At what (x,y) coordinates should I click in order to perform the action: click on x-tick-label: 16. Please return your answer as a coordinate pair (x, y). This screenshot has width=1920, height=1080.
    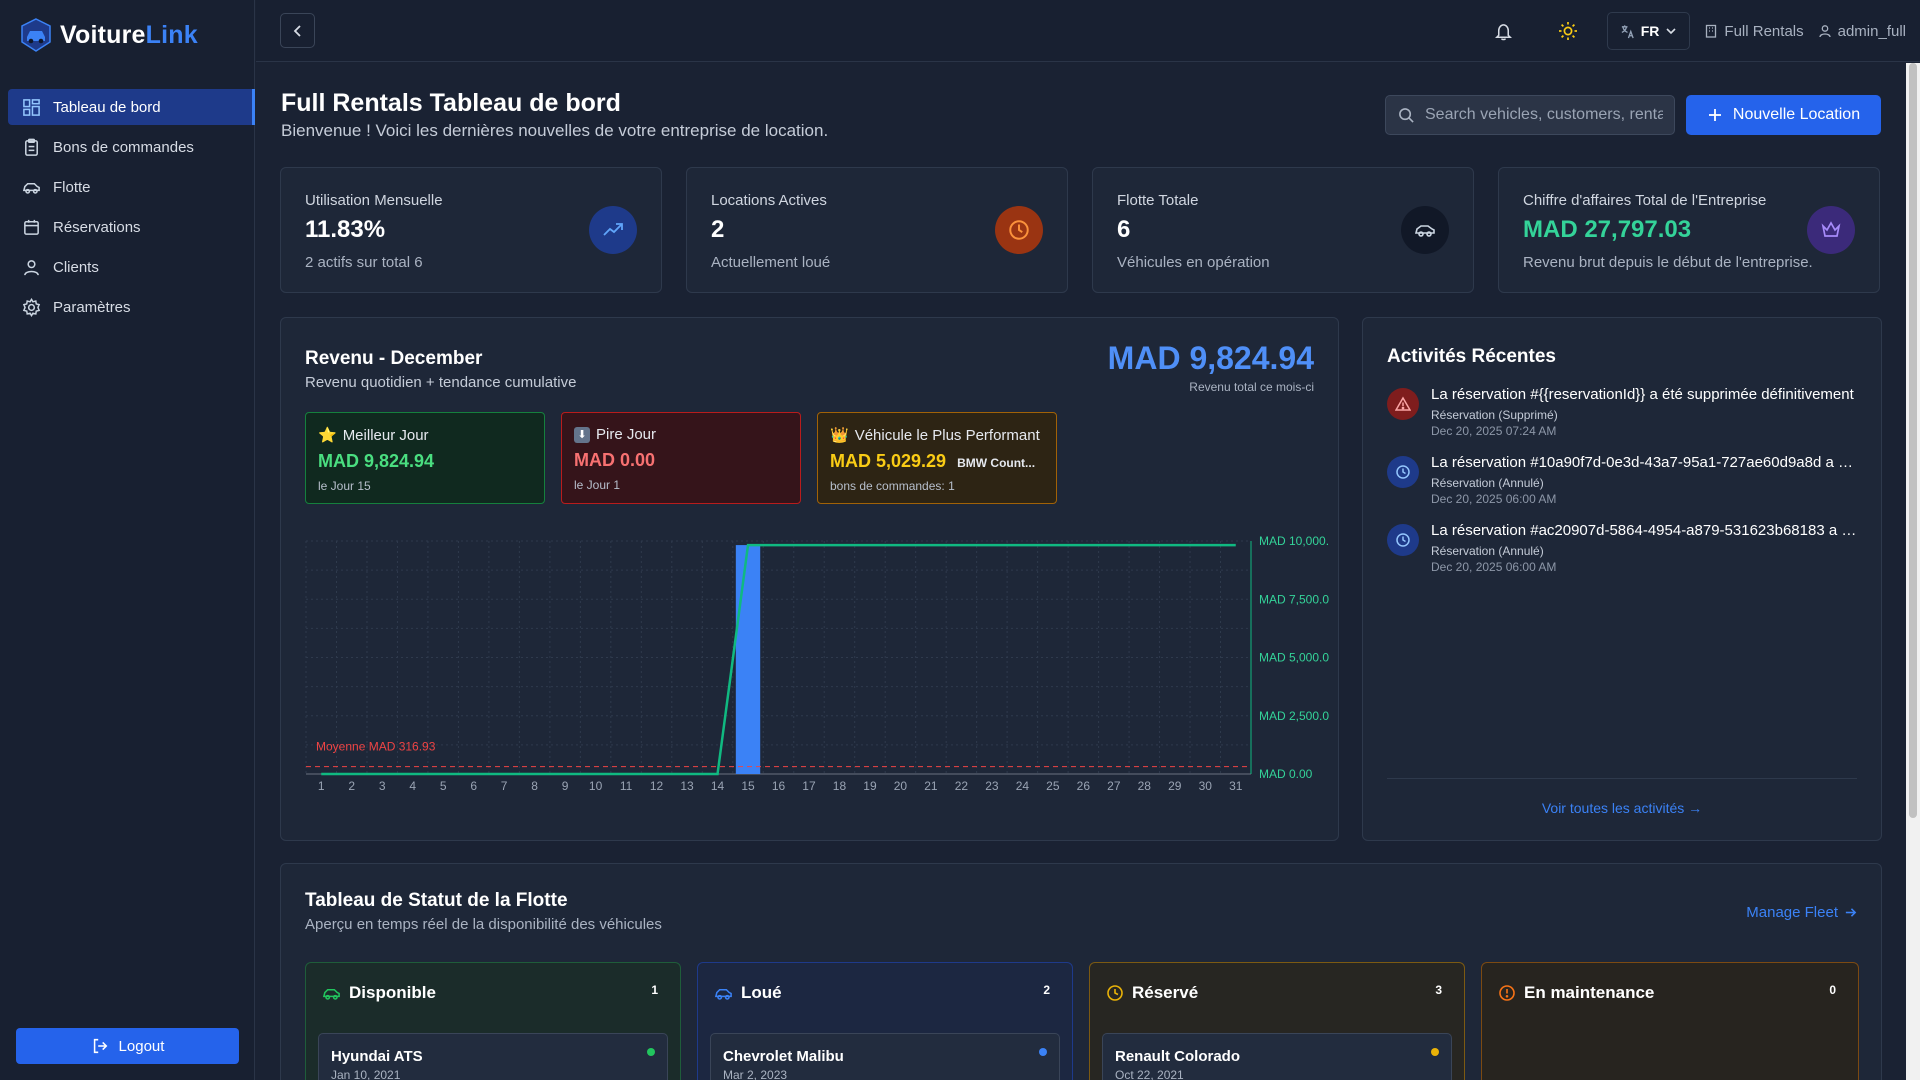
    Looking at the image, I should click on (779, 786).